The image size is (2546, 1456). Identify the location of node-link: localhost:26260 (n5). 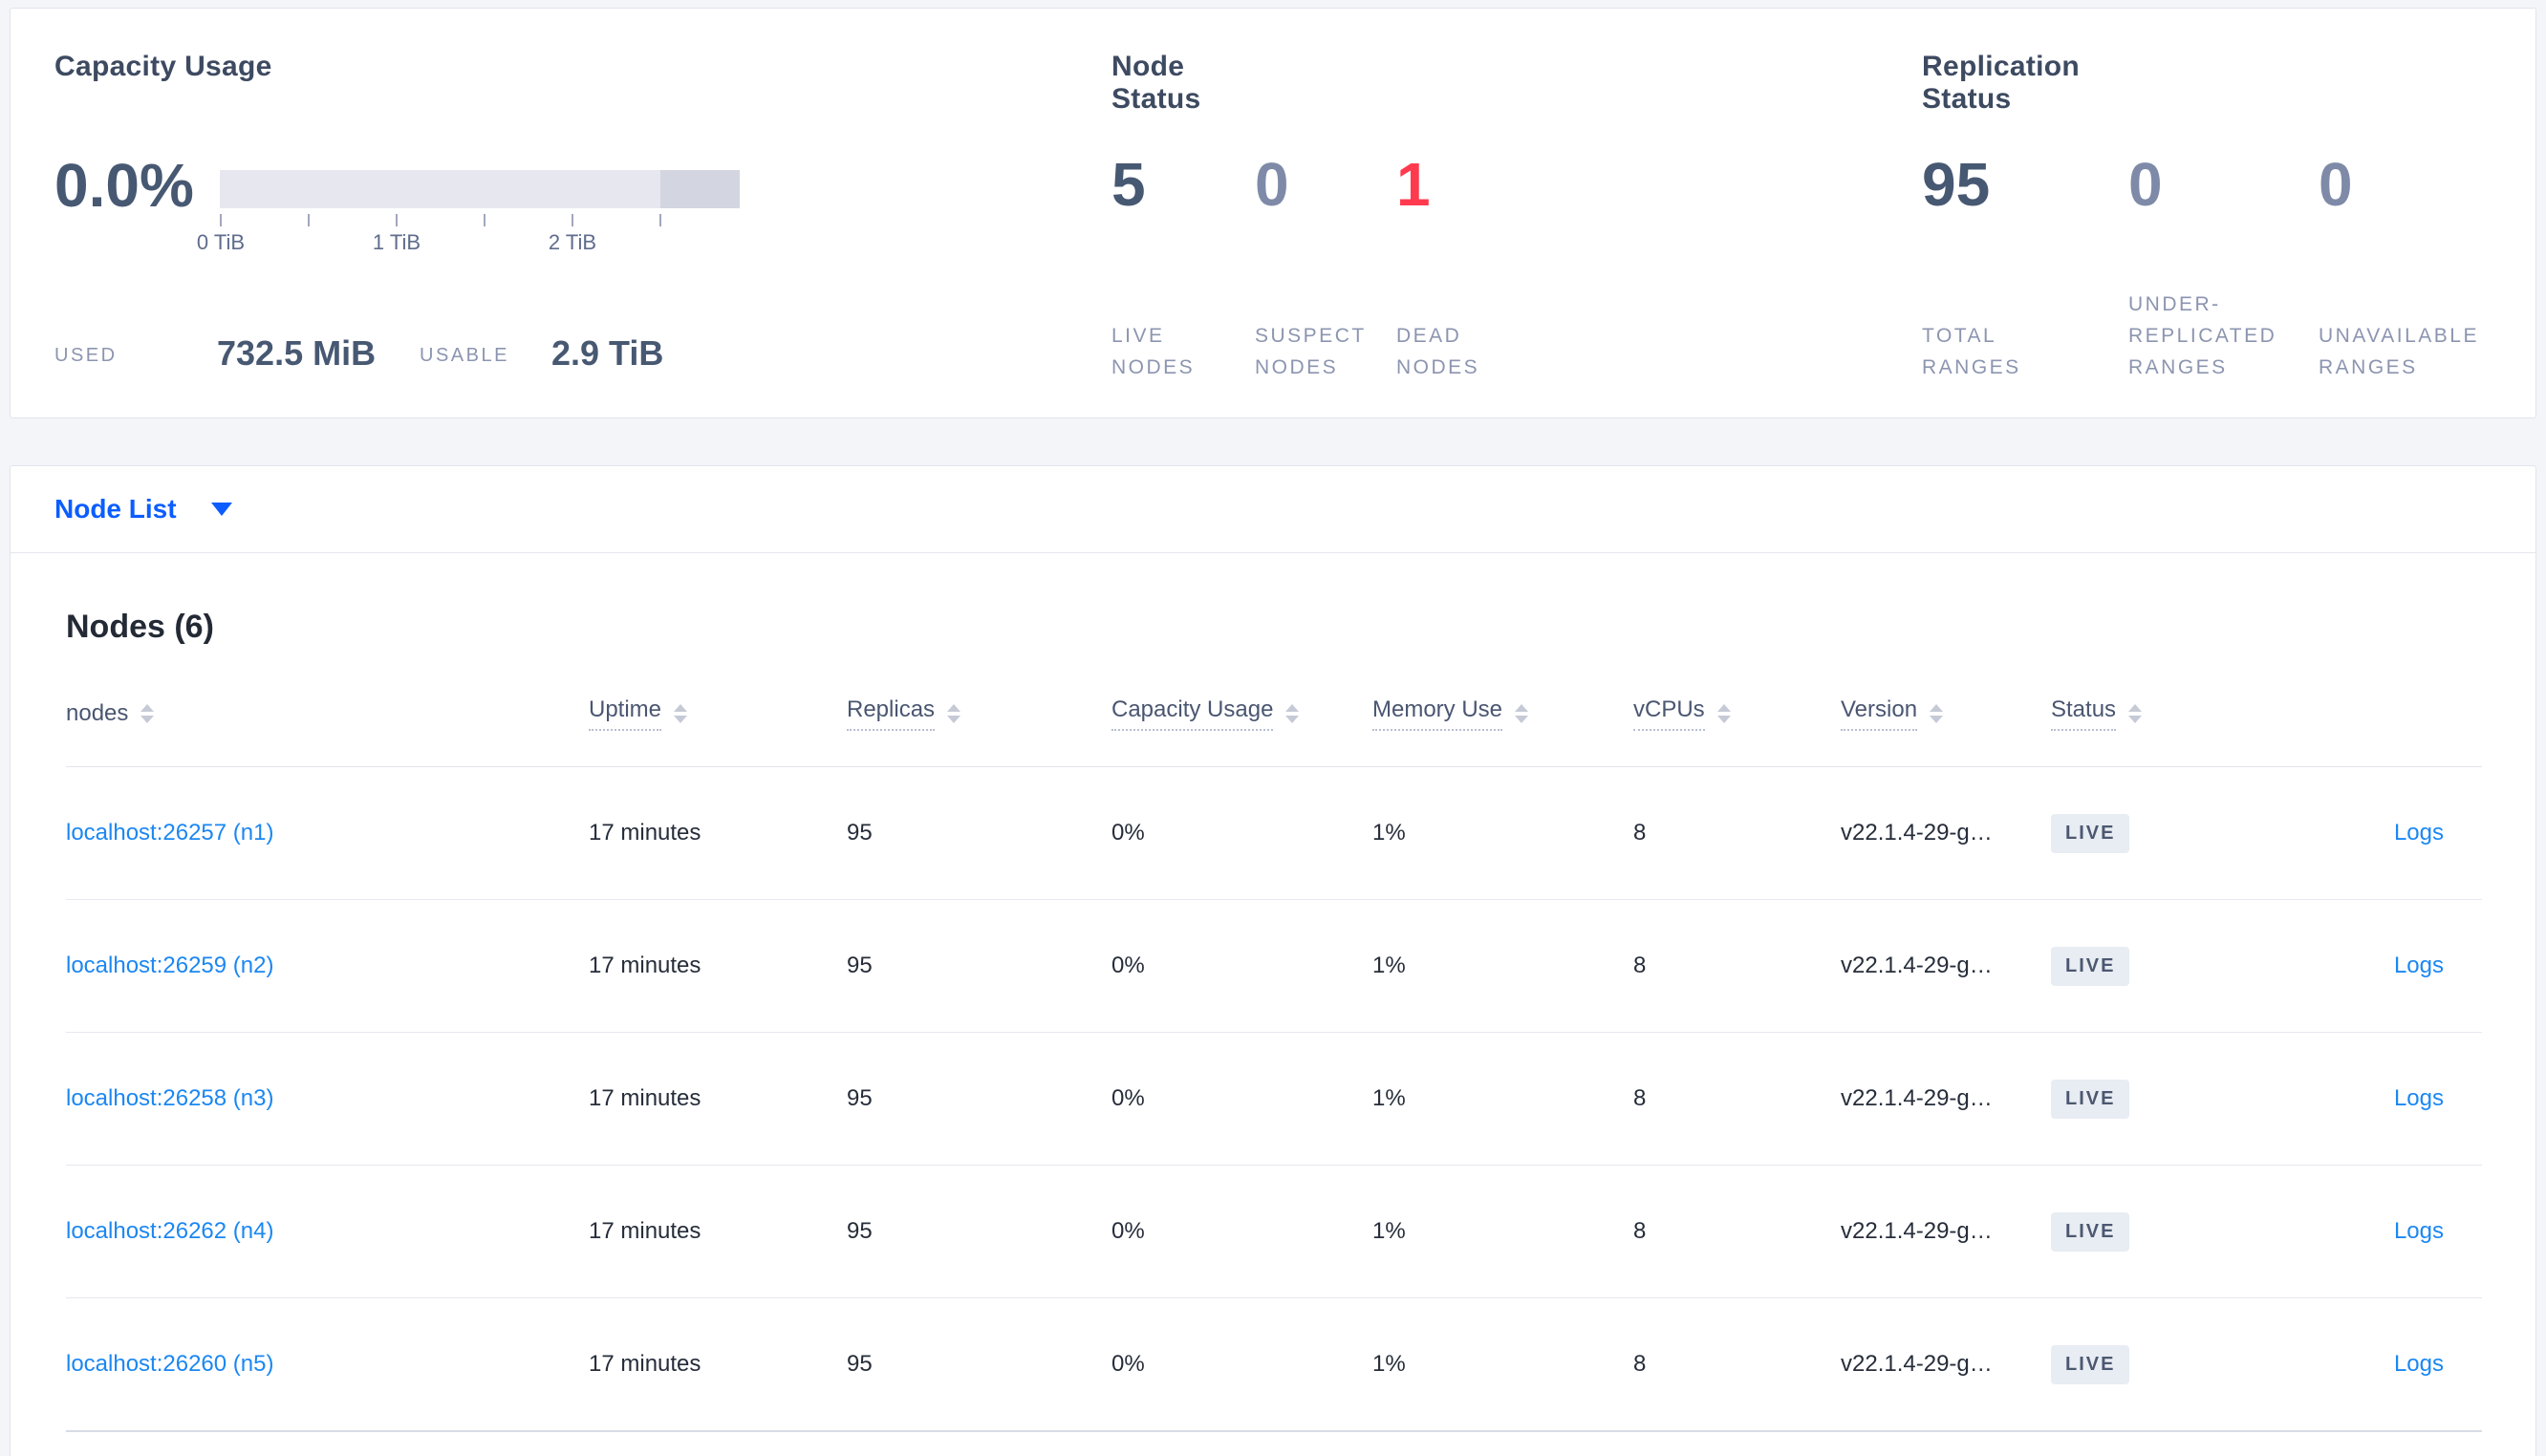
(170, 1364).